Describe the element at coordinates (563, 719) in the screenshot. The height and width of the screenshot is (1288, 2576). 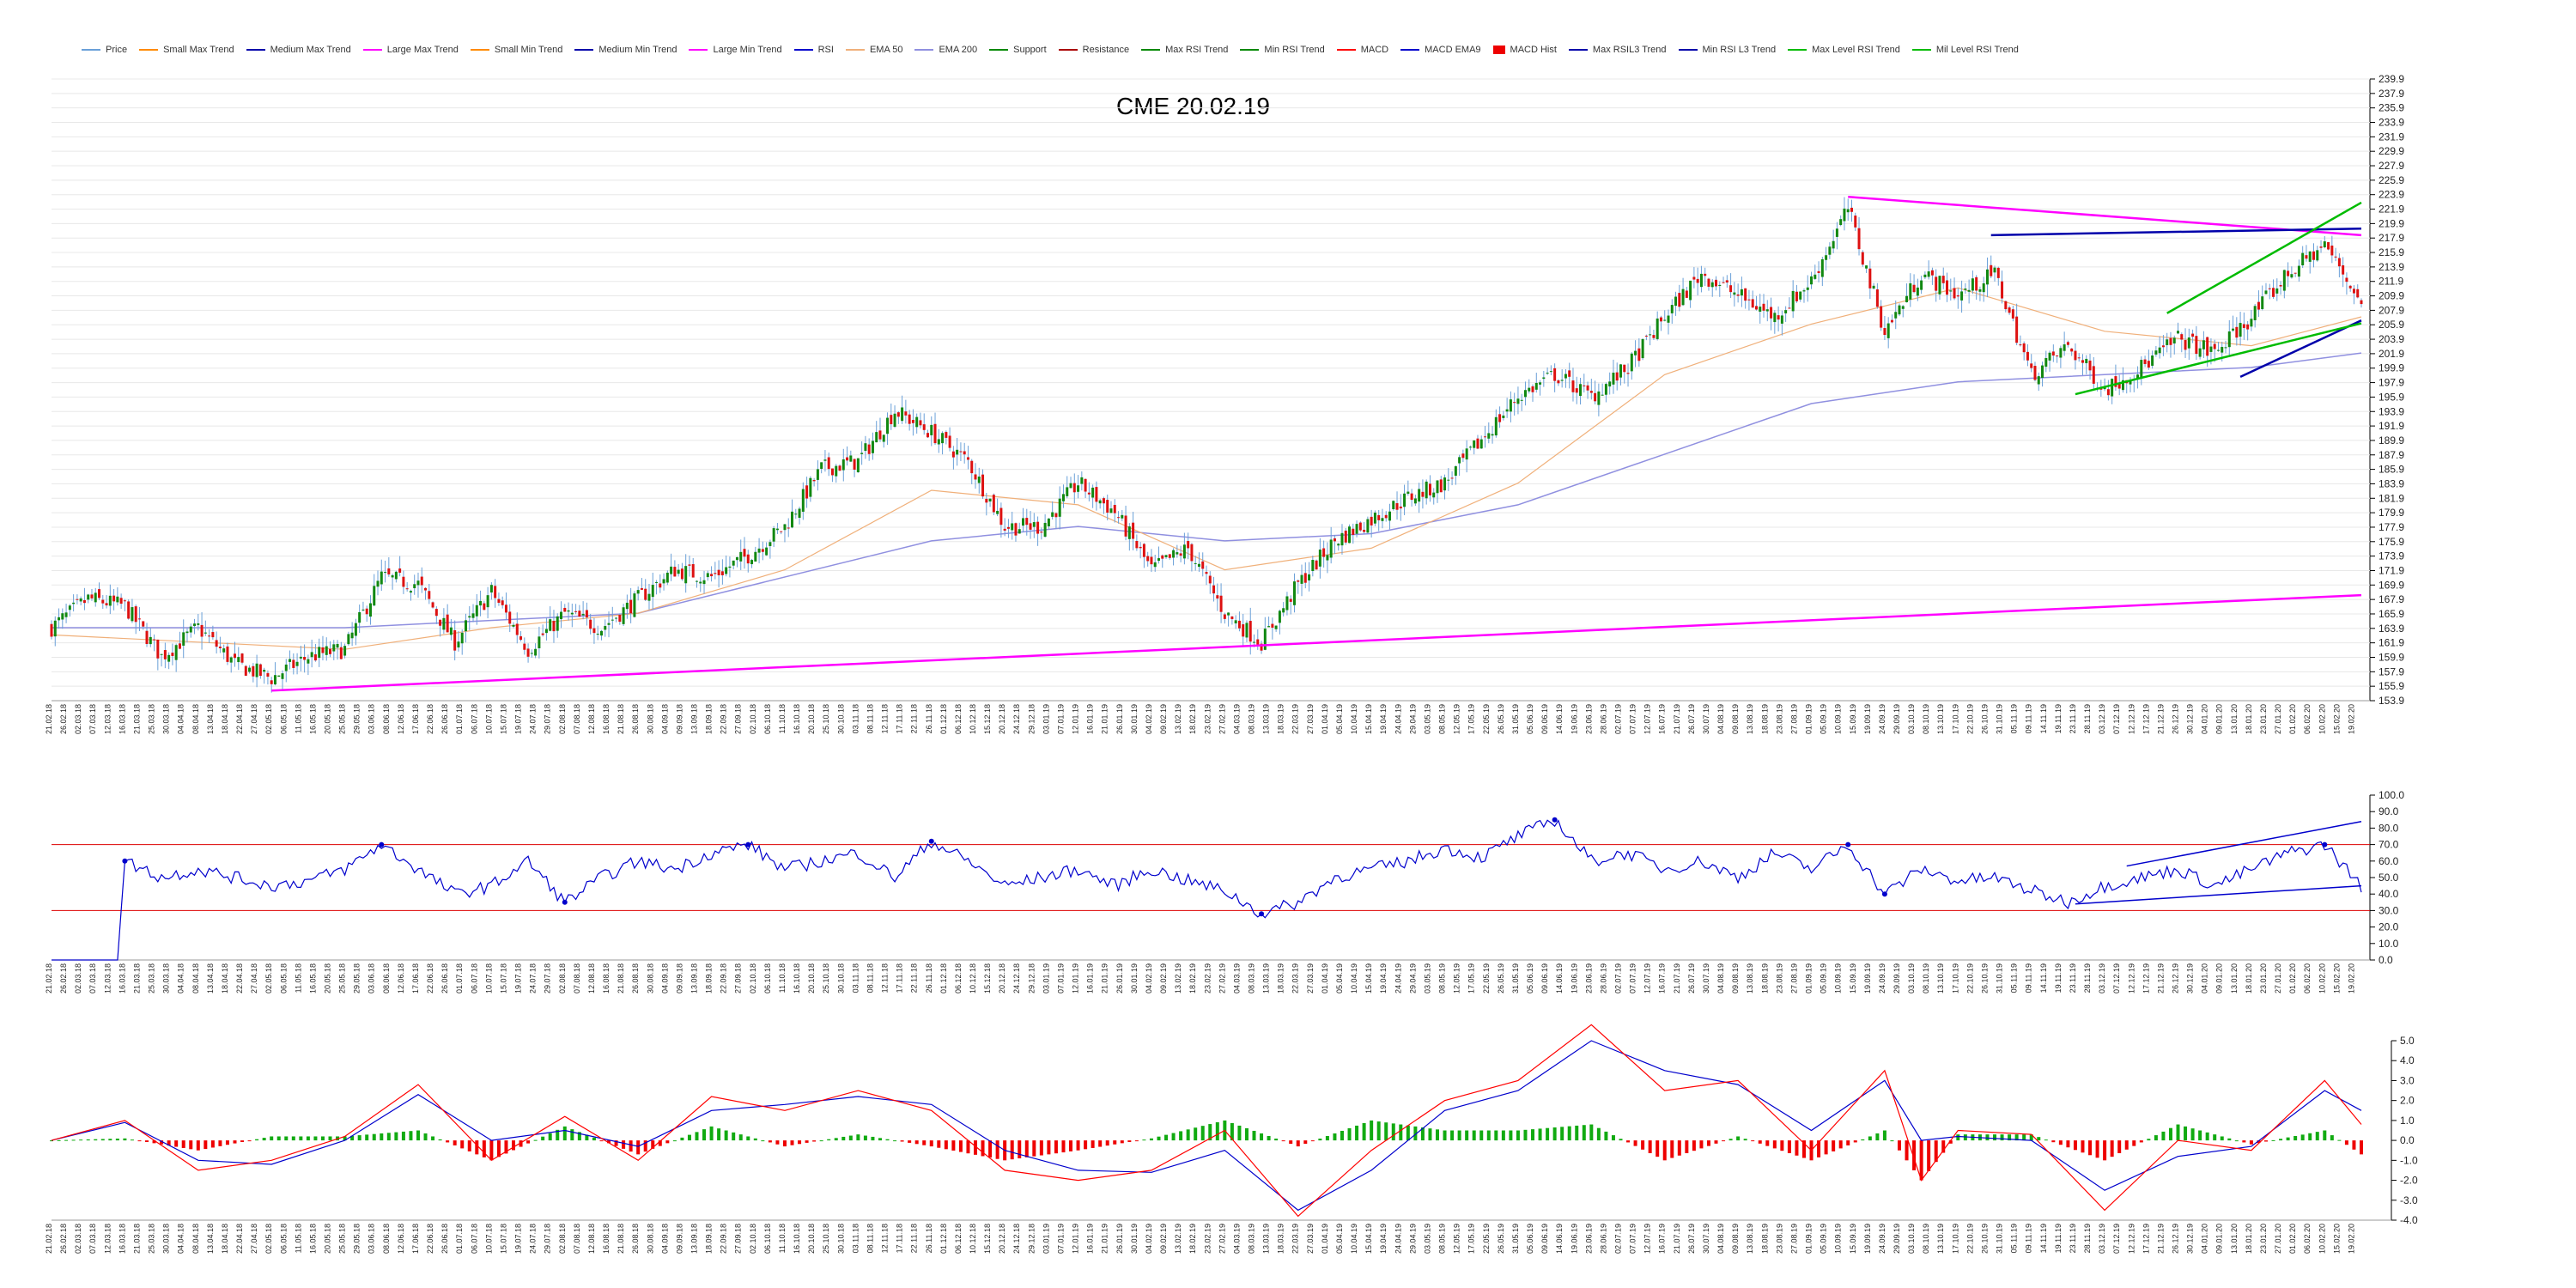
I see `x-tick-label: 02.08.18` at that location.